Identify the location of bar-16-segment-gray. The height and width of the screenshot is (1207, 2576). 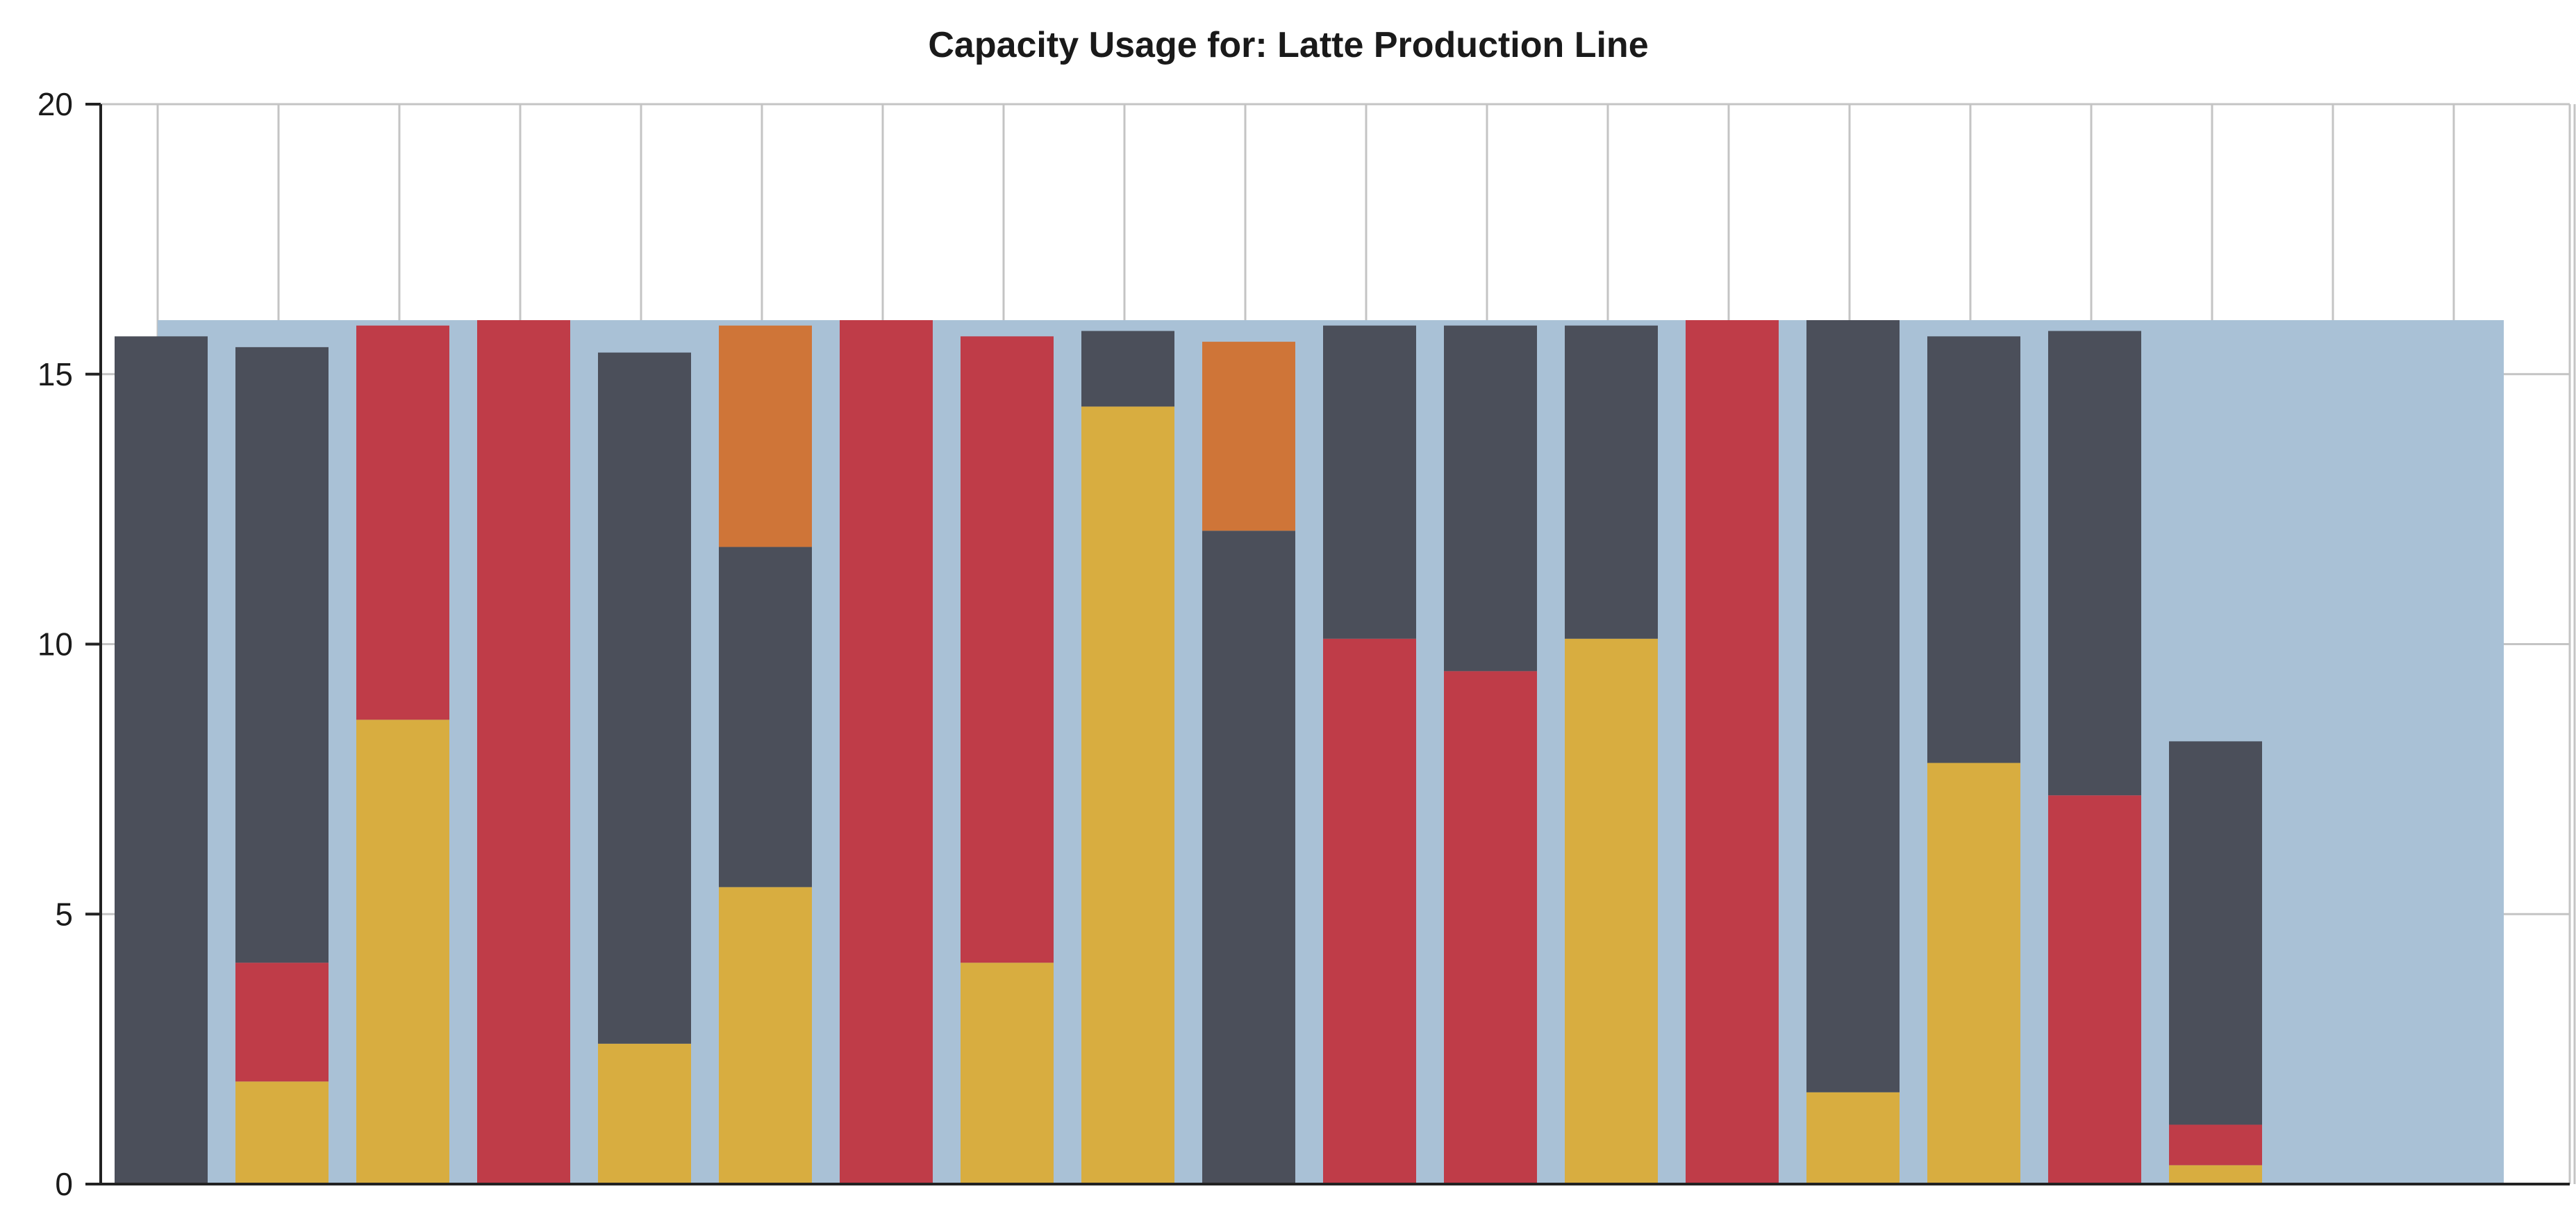
(1973, 549).